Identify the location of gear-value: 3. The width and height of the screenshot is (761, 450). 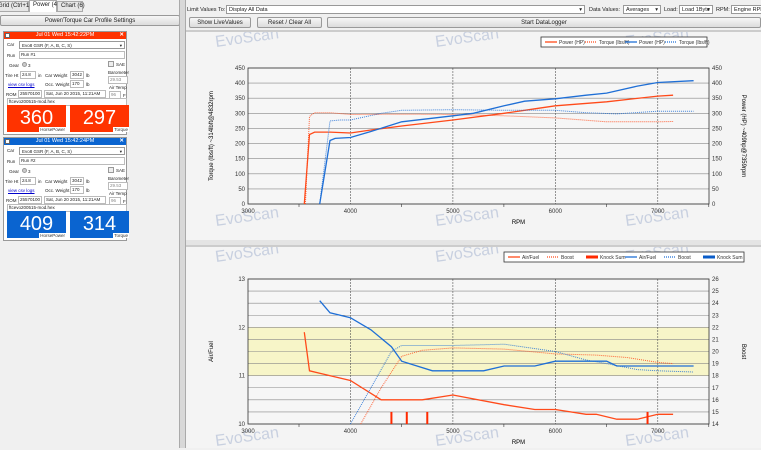
(29, 65).